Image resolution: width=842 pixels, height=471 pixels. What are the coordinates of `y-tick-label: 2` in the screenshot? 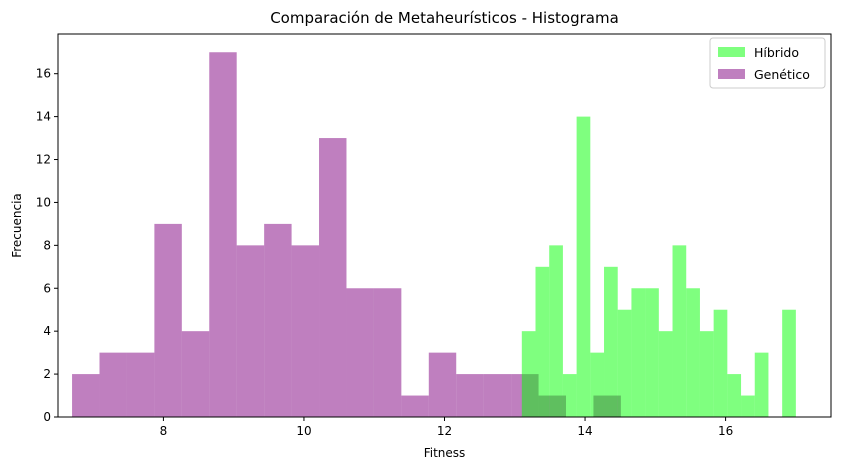 It's located at (47, 374).